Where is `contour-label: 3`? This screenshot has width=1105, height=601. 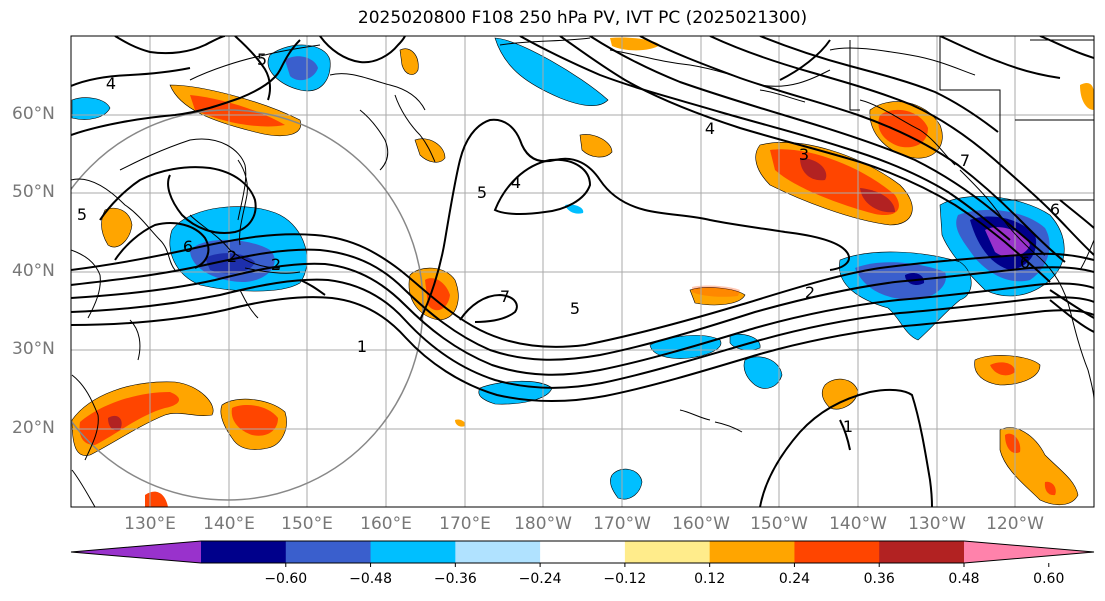
contour-label: 3 is located at coordinates (804, 154).